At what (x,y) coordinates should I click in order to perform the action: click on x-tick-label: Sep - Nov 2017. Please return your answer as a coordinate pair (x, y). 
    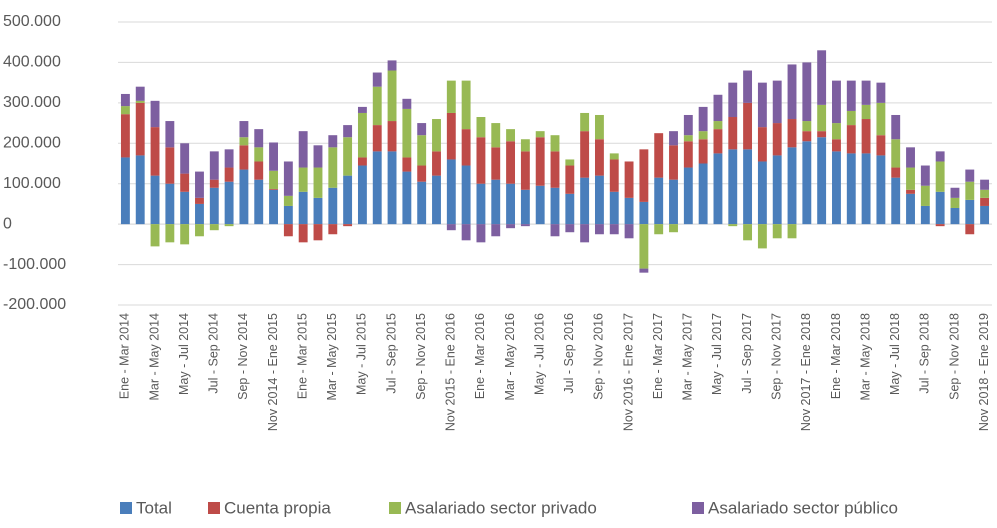
    Looking at the image, I should click on (777, 356).